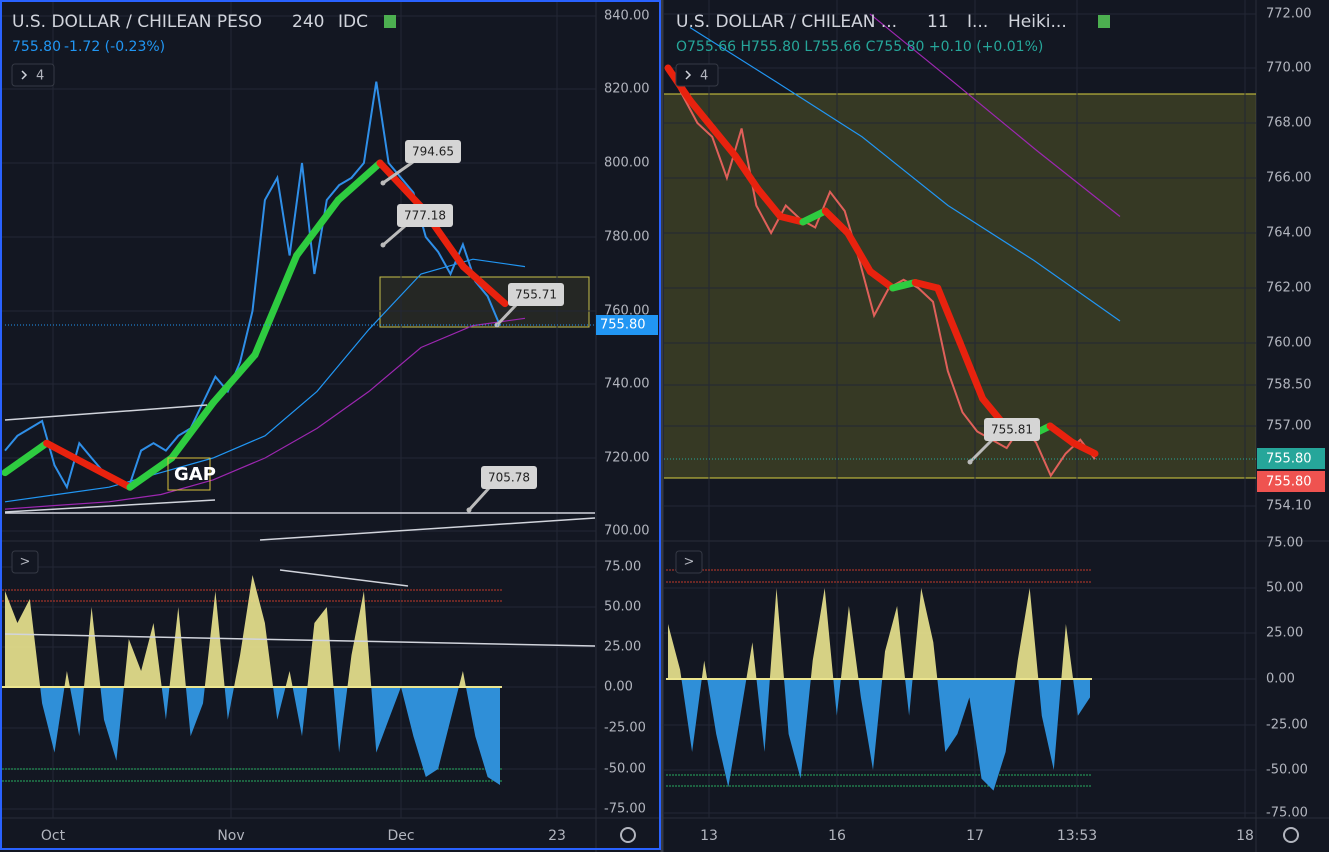 This screenshot has height=852, width=1329. What do you see at coordinates (627, 531) in the screenshot?
I see `y-tick-label: 700.00` at bounding box center [627, 531].